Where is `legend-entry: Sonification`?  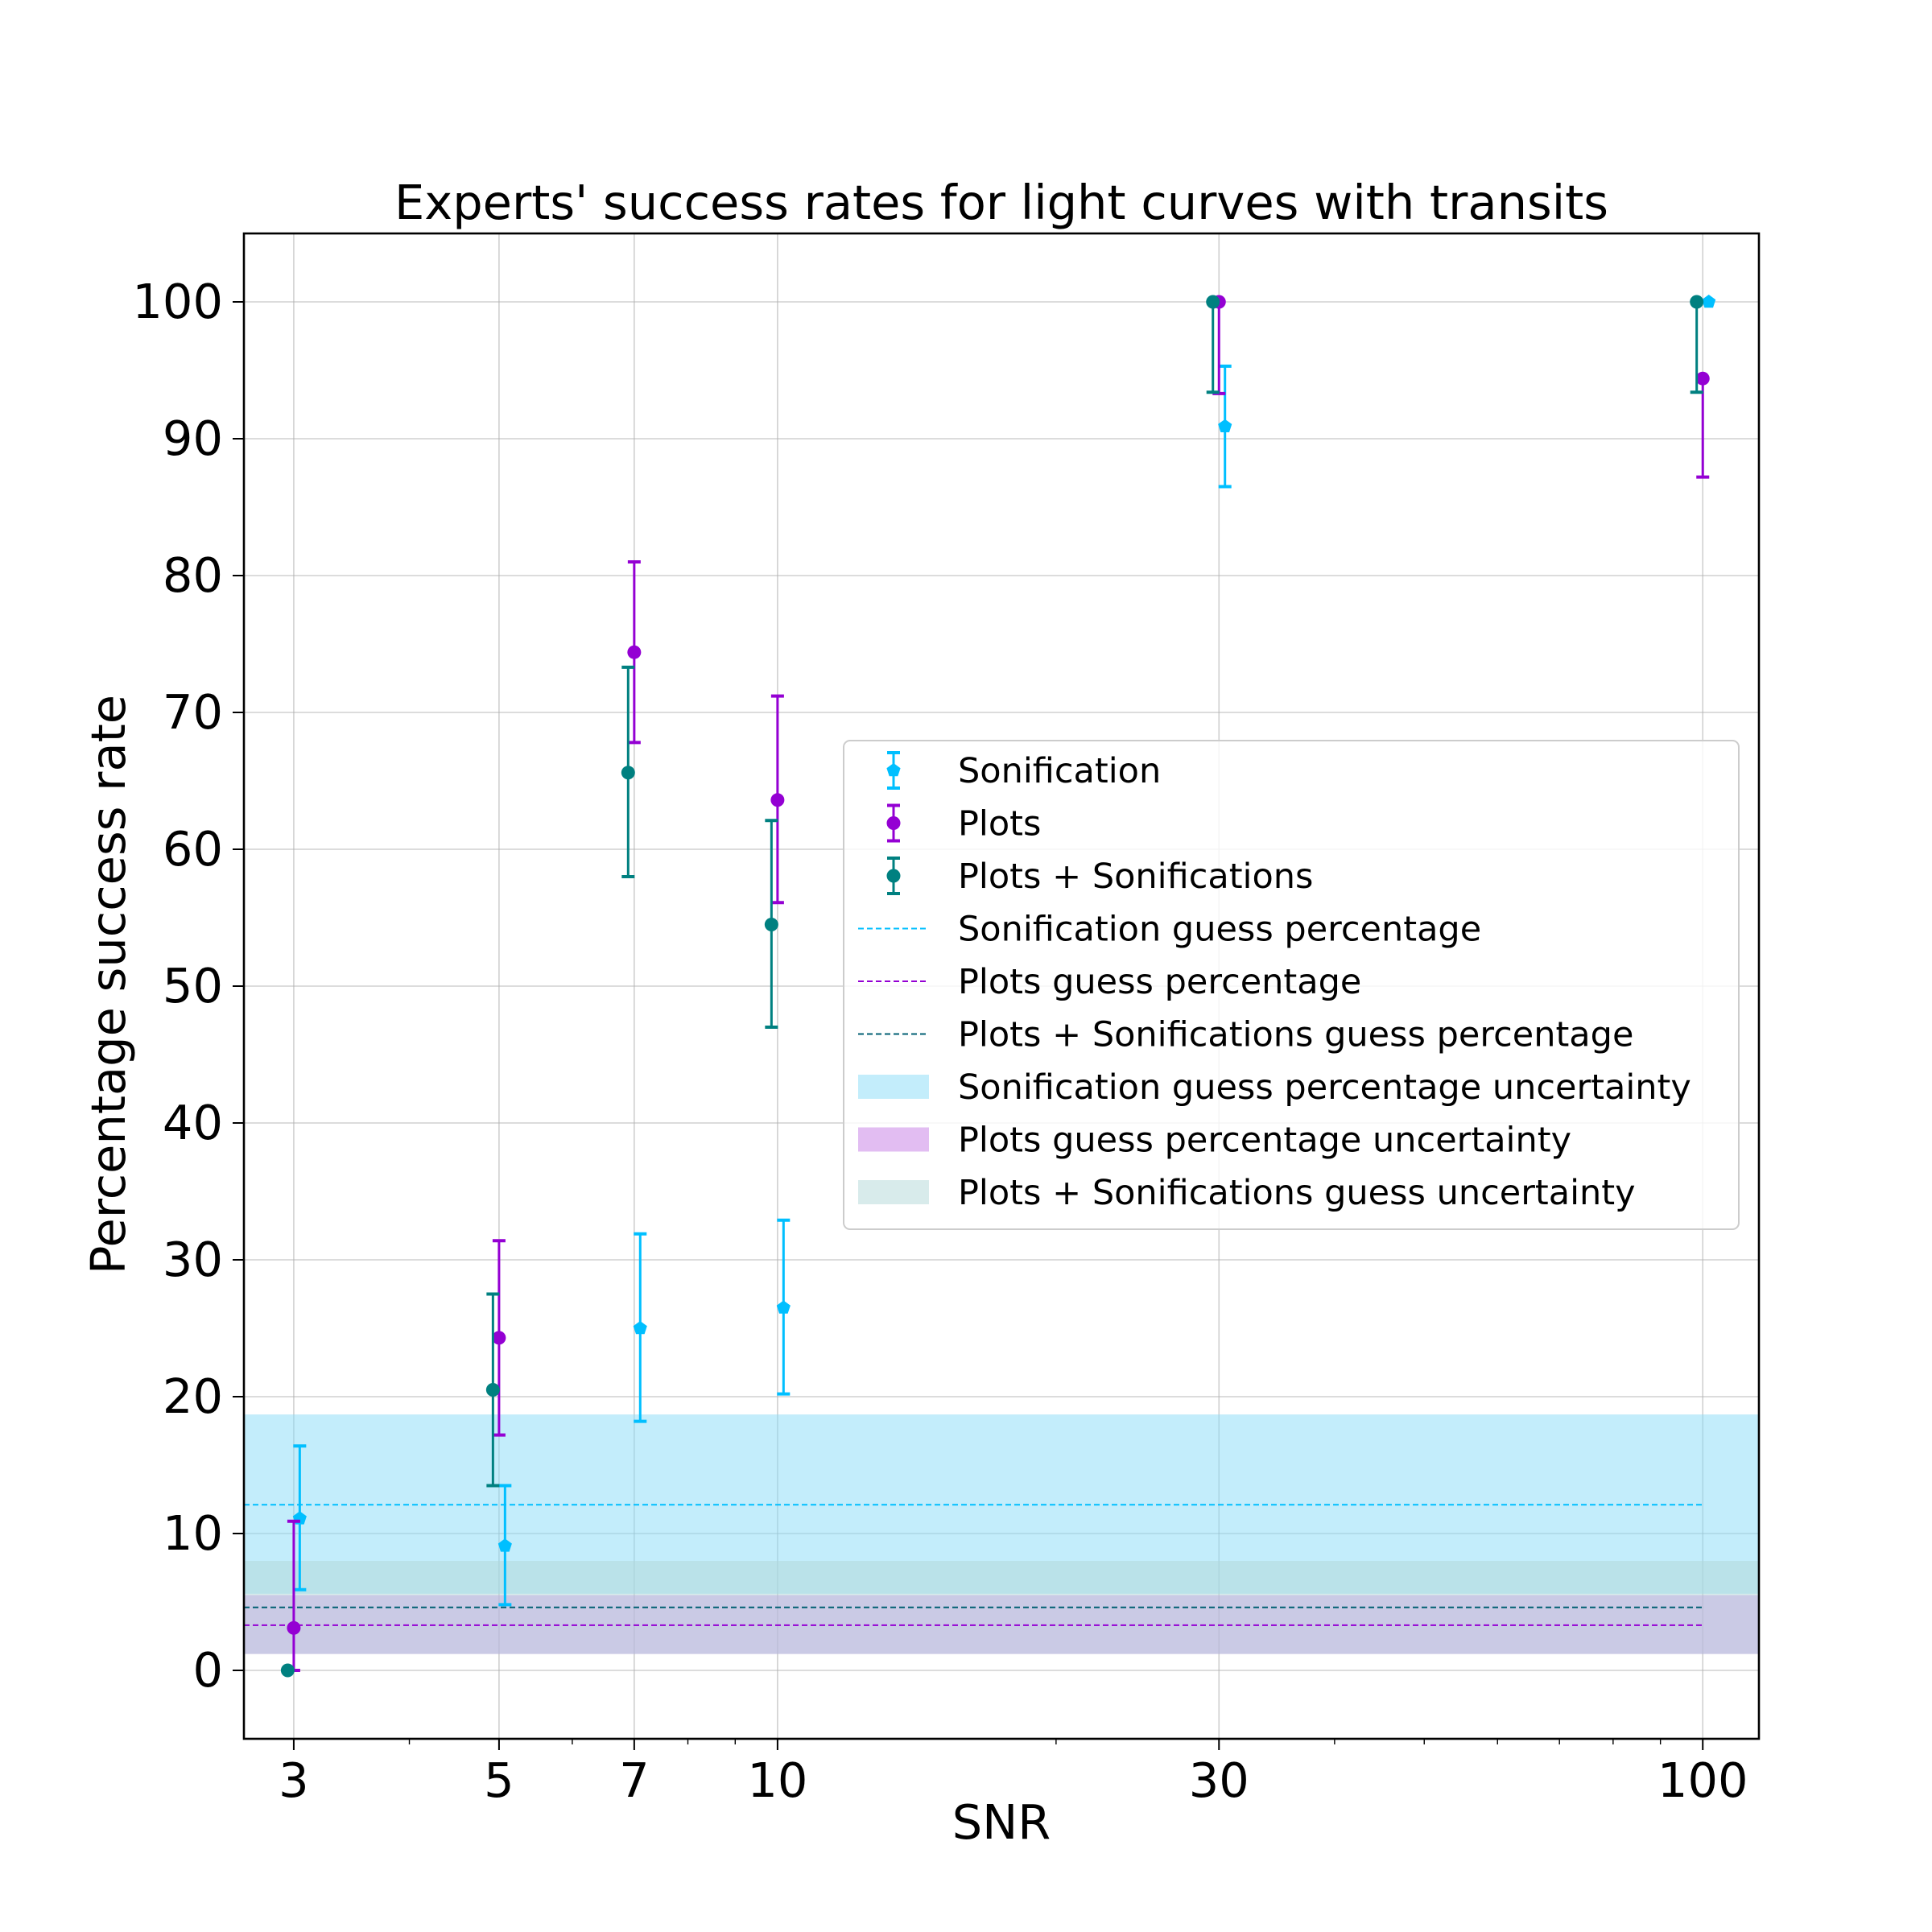 legend-entry: Sonification is located at coordinates (1023, 771).